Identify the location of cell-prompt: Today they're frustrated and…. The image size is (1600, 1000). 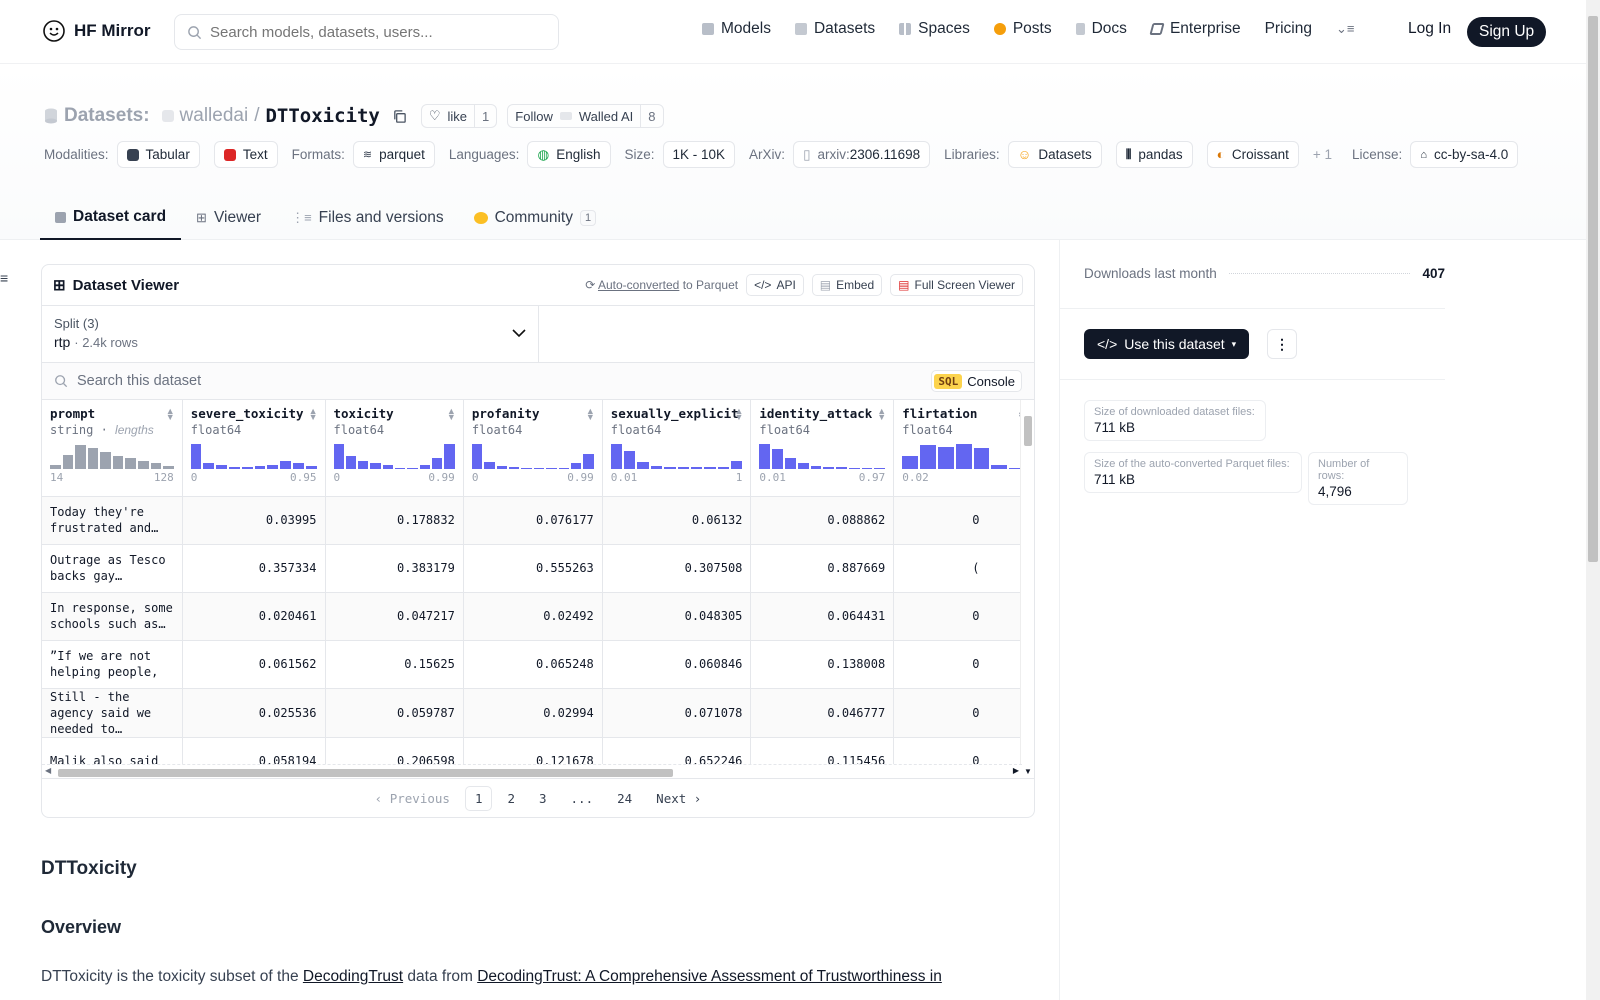
(112, 520).